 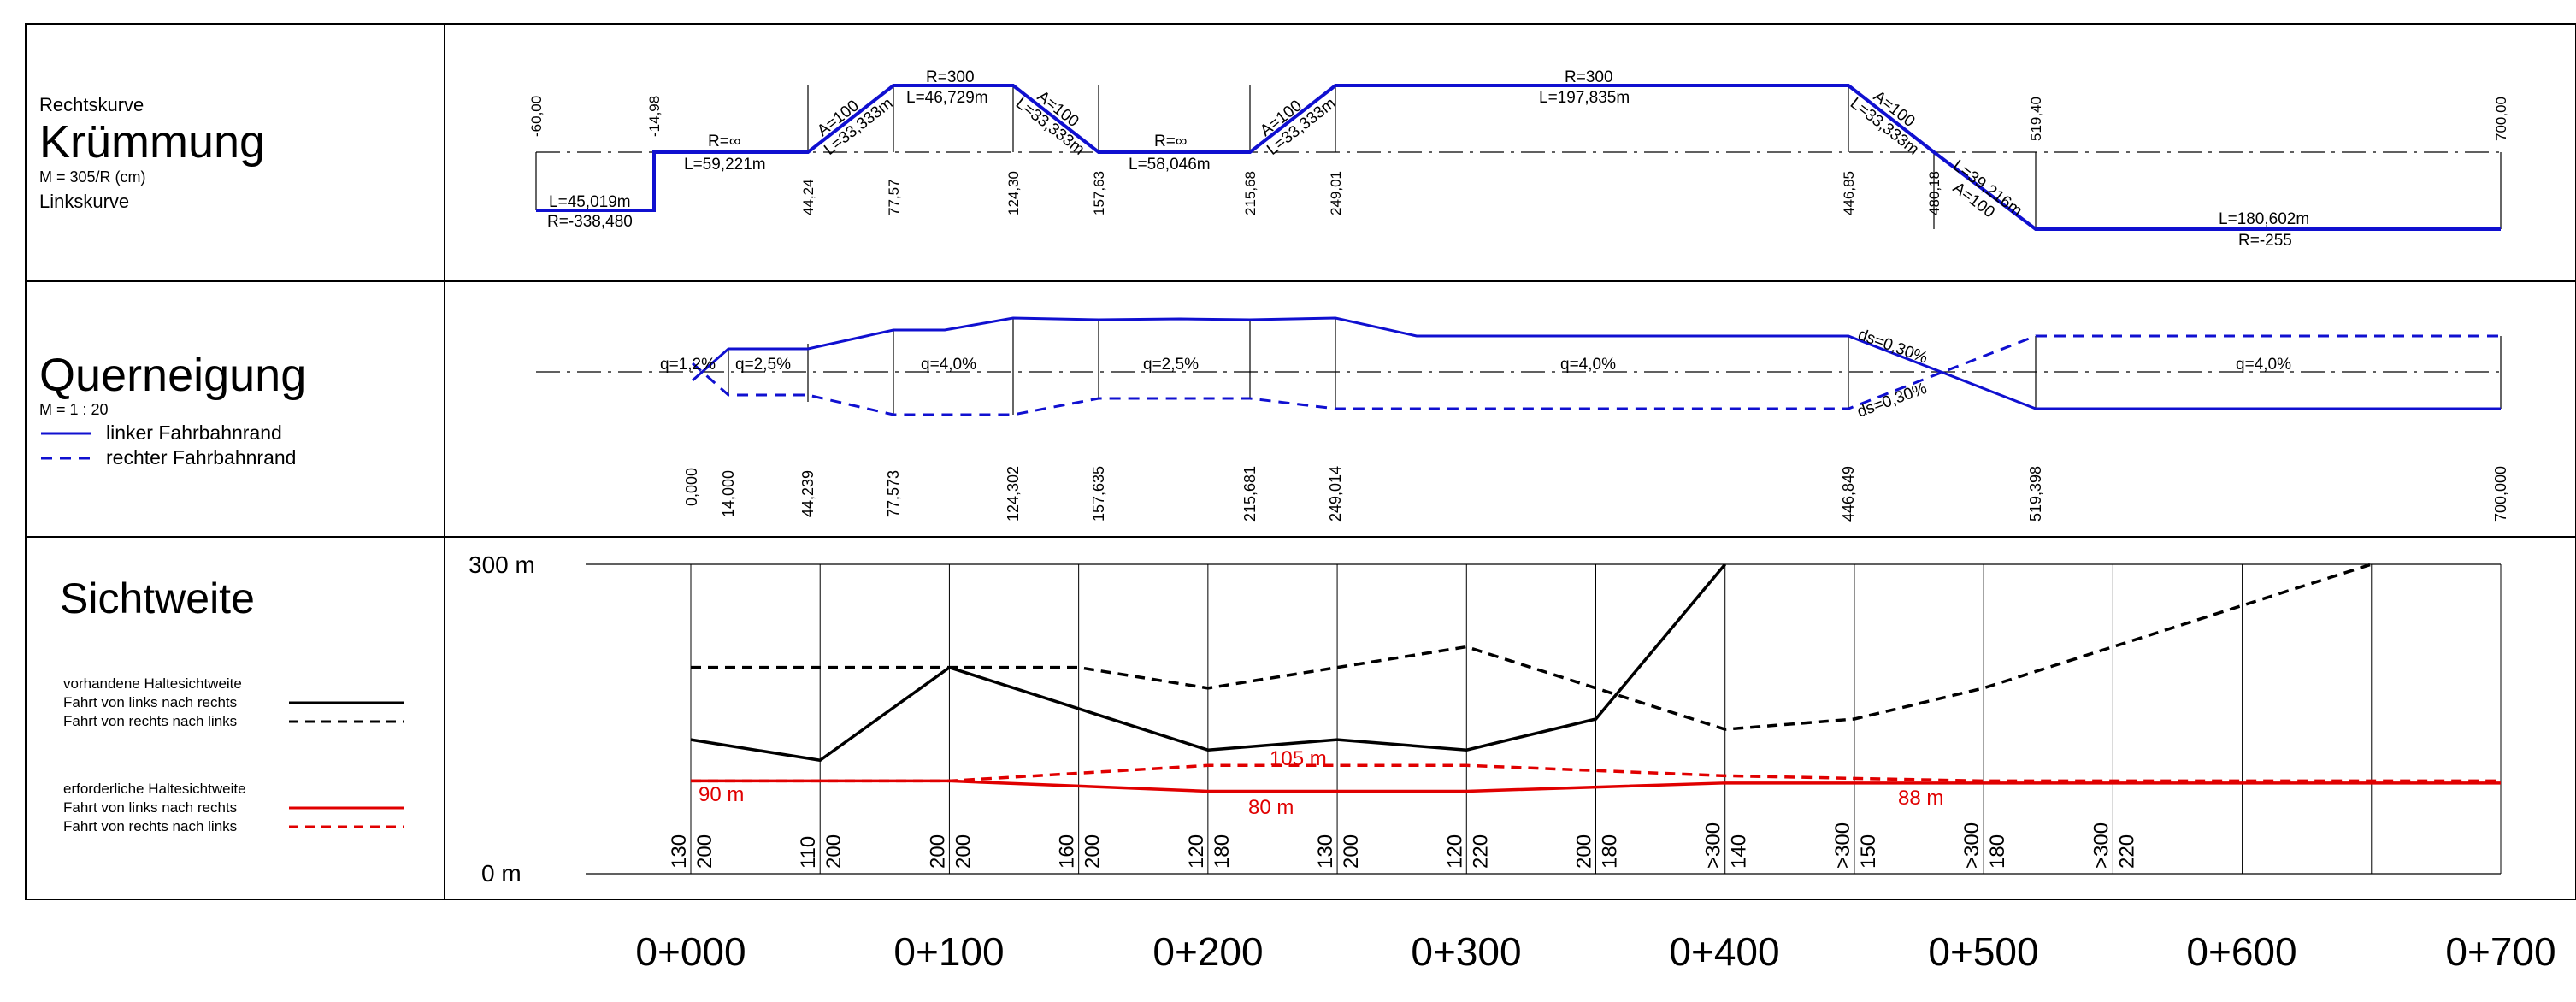 I want to click on annotation-105m: 105 m, so click(x=1298, y=758).